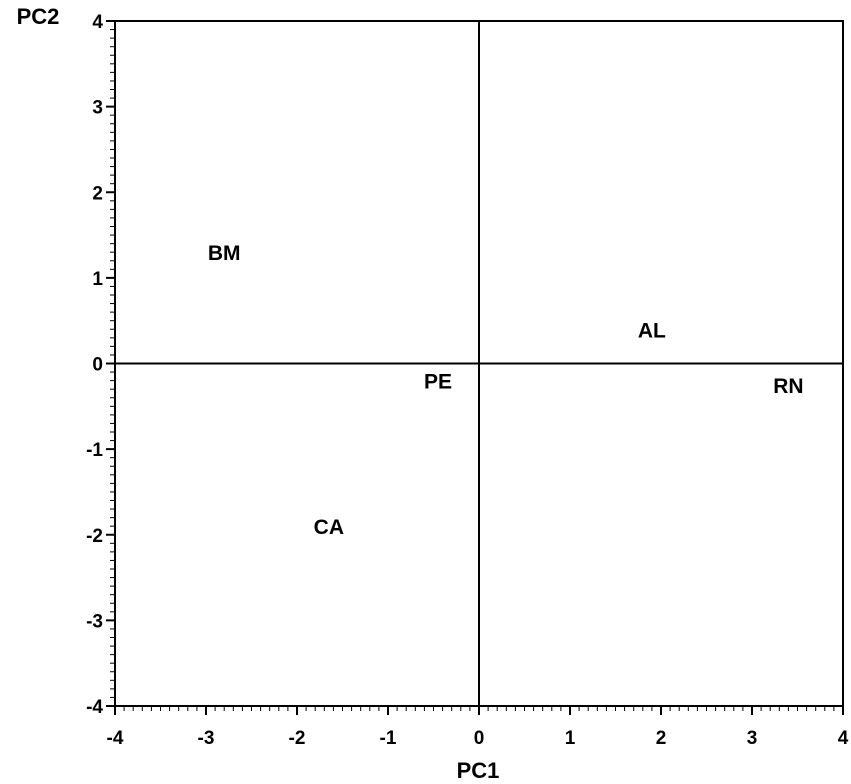 The height and width of the screenshot is (784, 851). What do you see at coordinates (97, 365) in the screenshot?
I see `y-tick-label: 0` at bounding box center [97, 365].